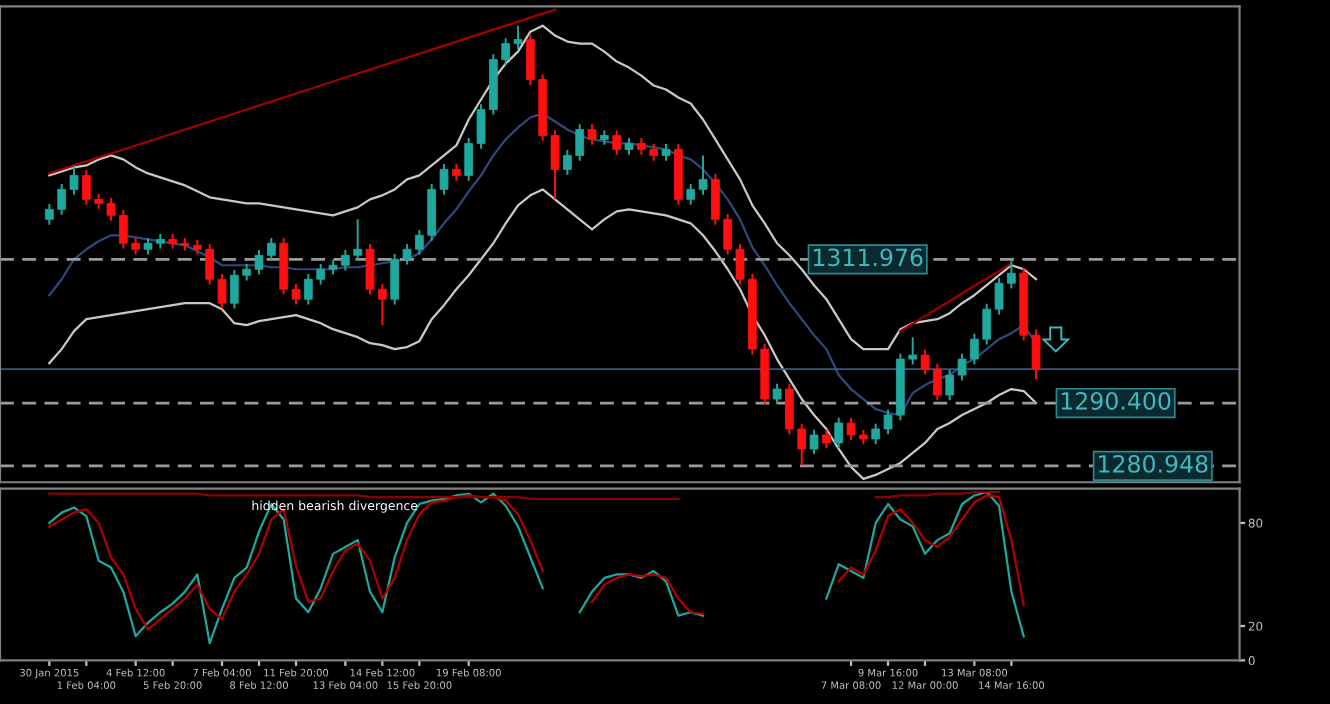  What do you see at coordinates (1116, 401) in the screenshot?
I see `ref-line-label: 1290.400` at bounding box center [1116, 401].